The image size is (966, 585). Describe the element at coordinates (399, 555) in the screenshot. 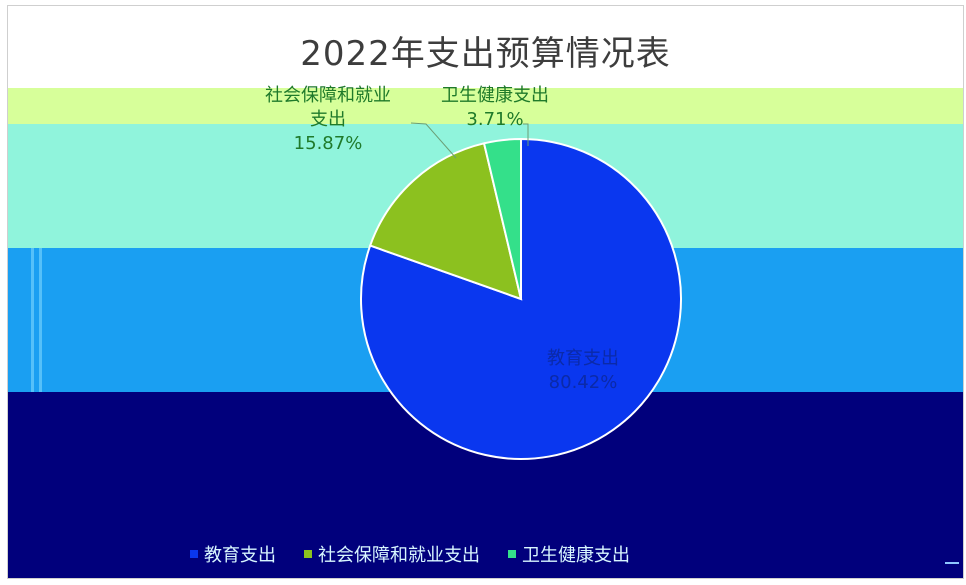

I see `legend-label: 社会保障和就业支出` at that location.